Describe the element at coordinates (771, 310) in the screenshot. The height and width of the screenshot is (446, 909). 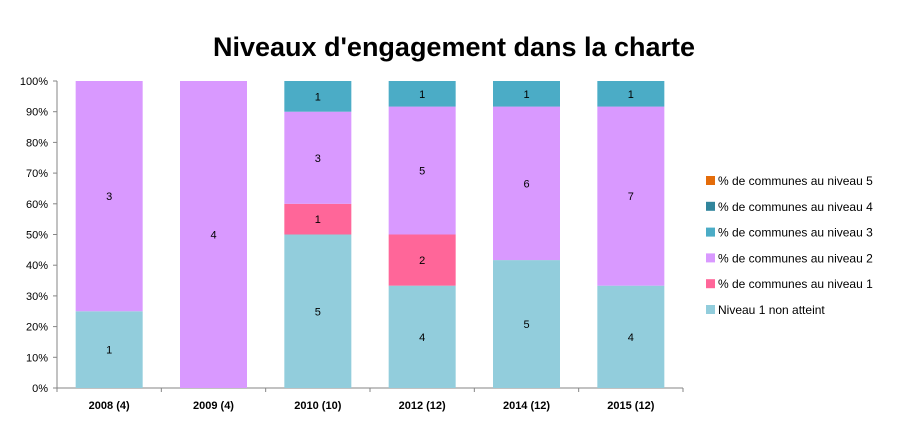
I see `legend-label: Niveau 1 non atteint` at that location.